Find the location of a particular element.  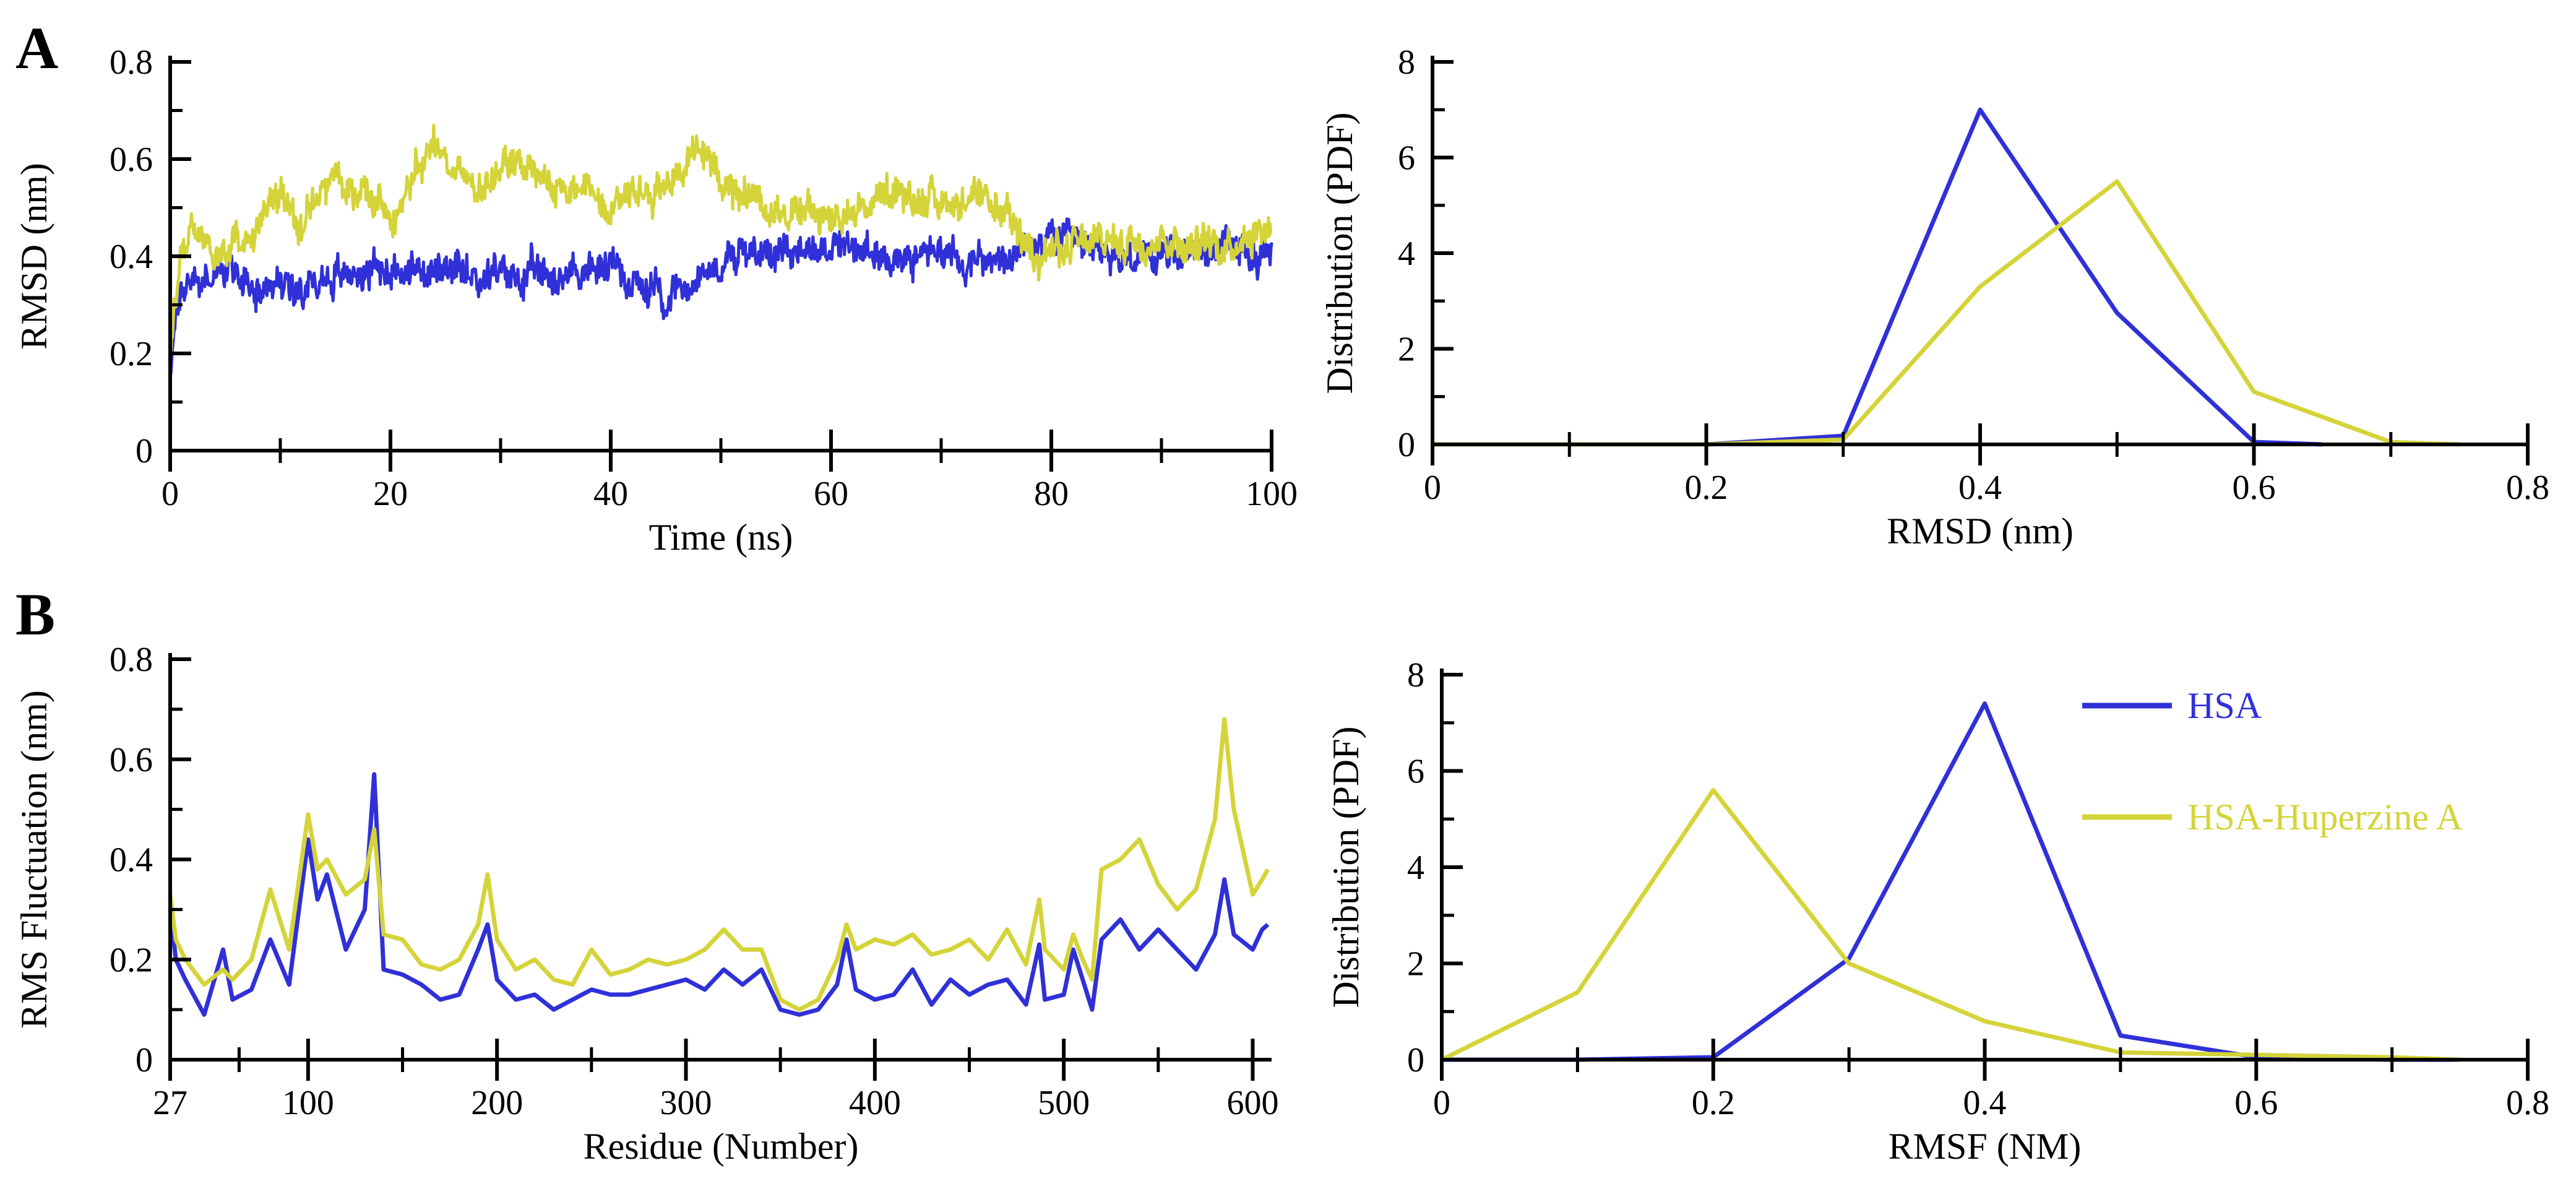

y-axis-title: RMS Fluctuation (nm) is located at coordinates (34, 859).